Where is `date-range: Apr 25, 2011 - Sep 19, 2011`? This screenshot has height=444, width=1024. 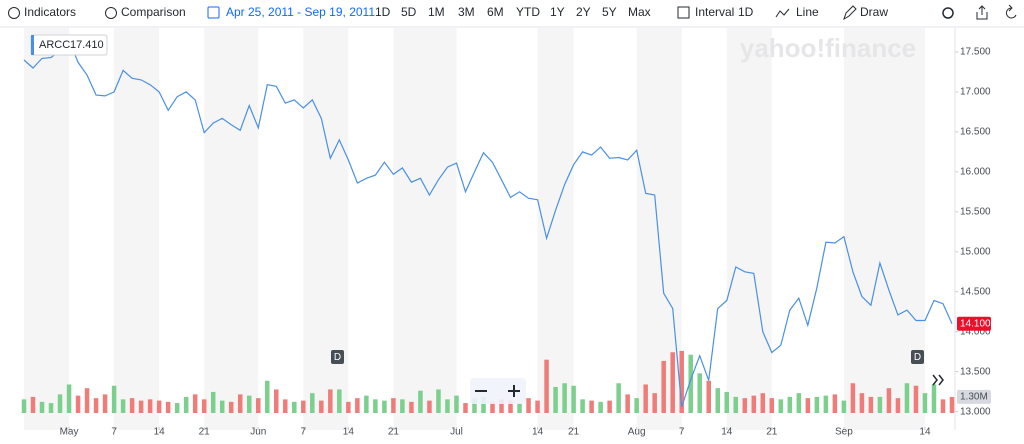
date-range: Apr 25, 2011 - Sep 19, 2011 is located at coordinates (300, 12).